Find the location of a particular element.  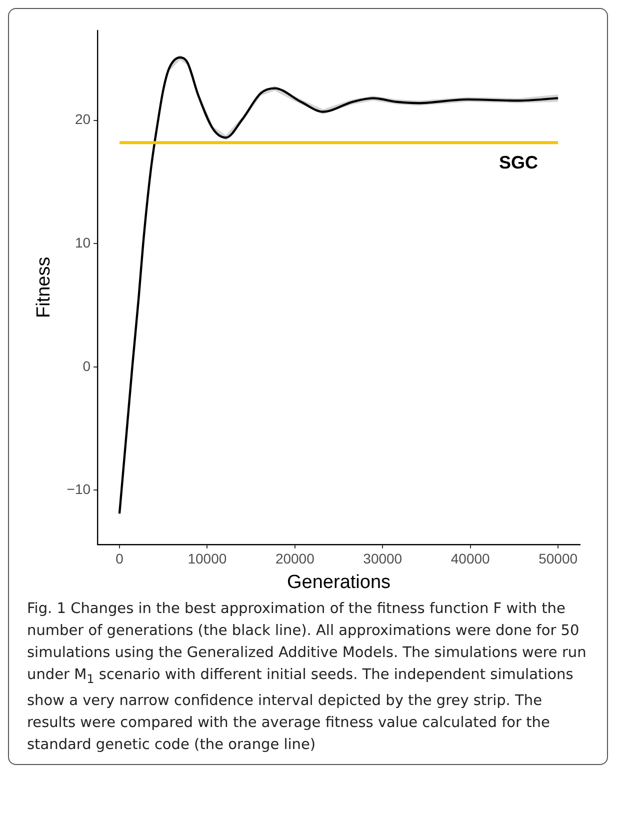

x-tick-label: 50000 is located at coordinates (558, 558).